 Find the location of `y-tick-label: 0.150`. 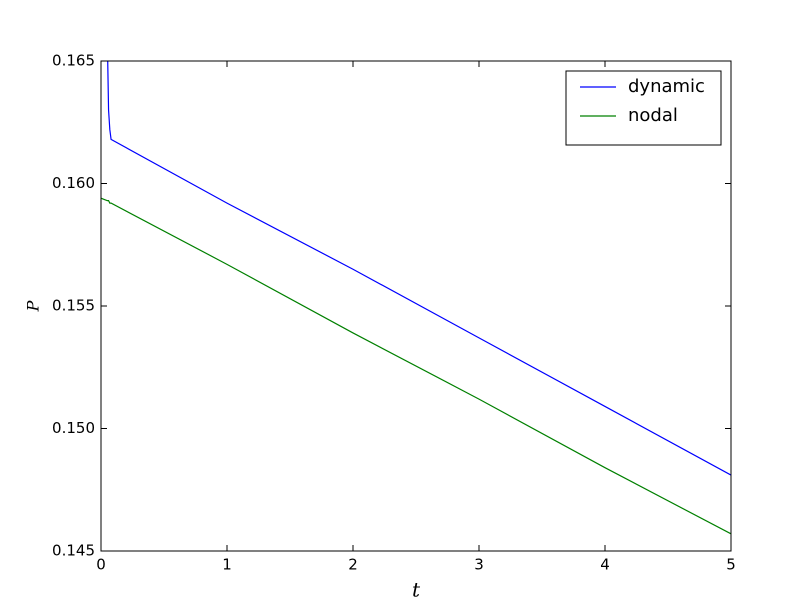

y-tick-label: 0.150 is located at coordinates (73, 428).